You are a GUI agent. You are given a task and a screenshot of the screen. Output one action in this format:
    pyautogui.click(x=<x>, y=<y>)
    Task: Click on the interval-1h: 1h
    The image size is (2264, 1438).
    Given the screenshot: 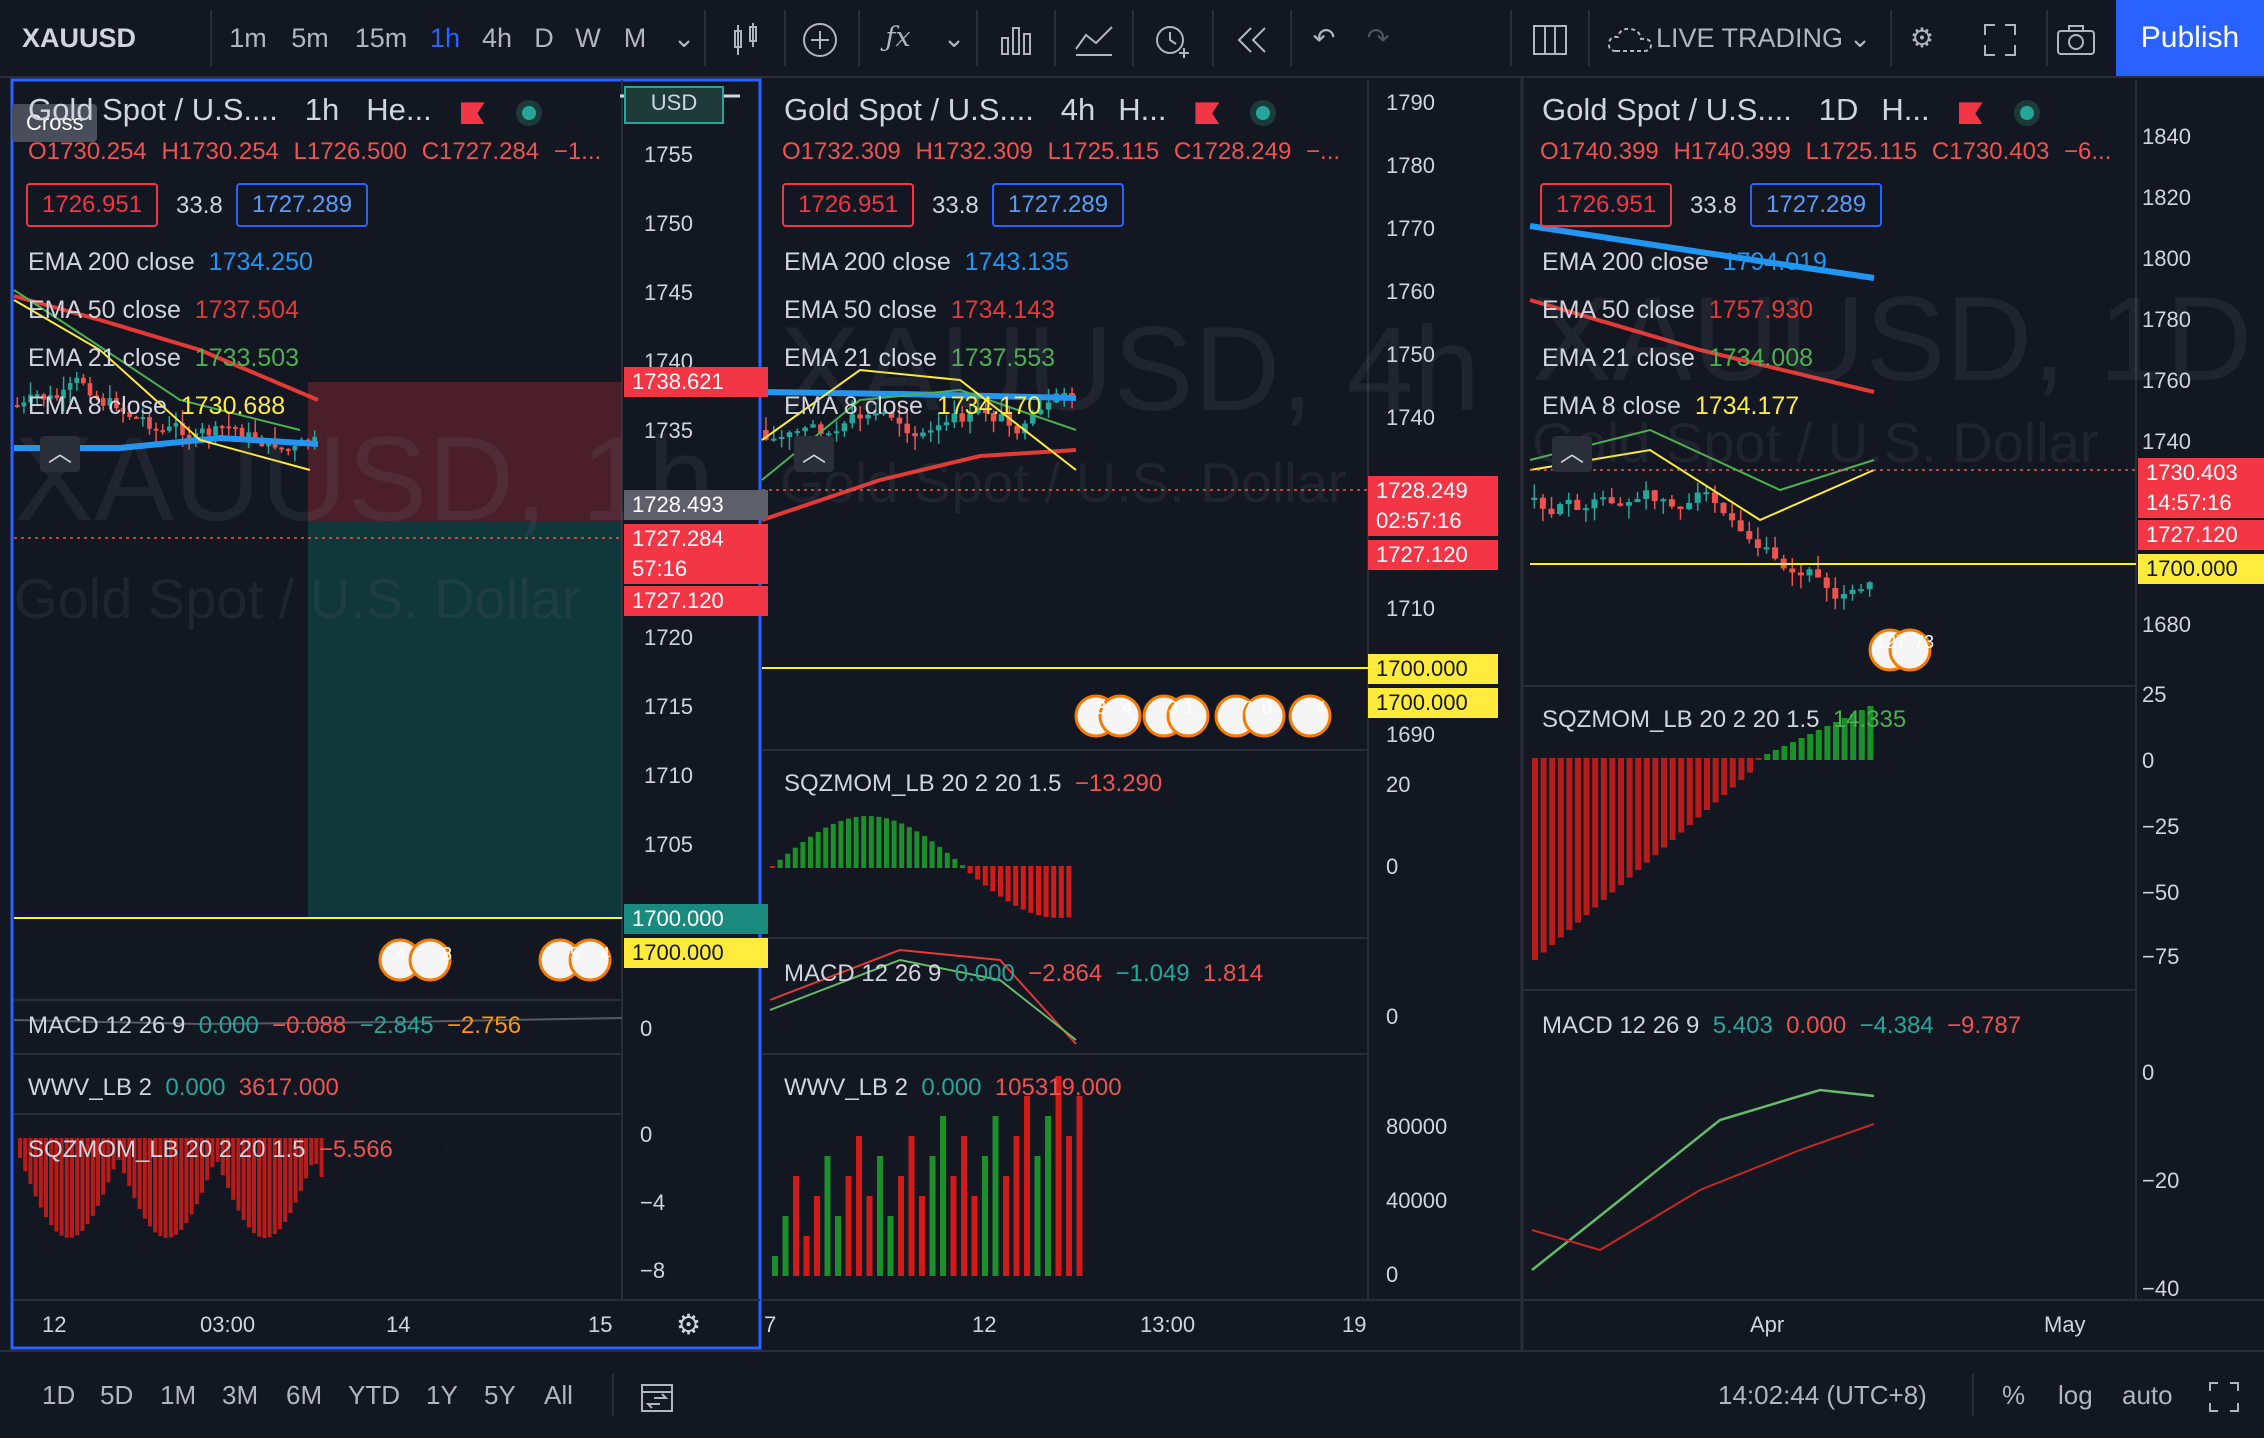 What is the action you would take?
    pyautogui.click(x=445, y=38)
    